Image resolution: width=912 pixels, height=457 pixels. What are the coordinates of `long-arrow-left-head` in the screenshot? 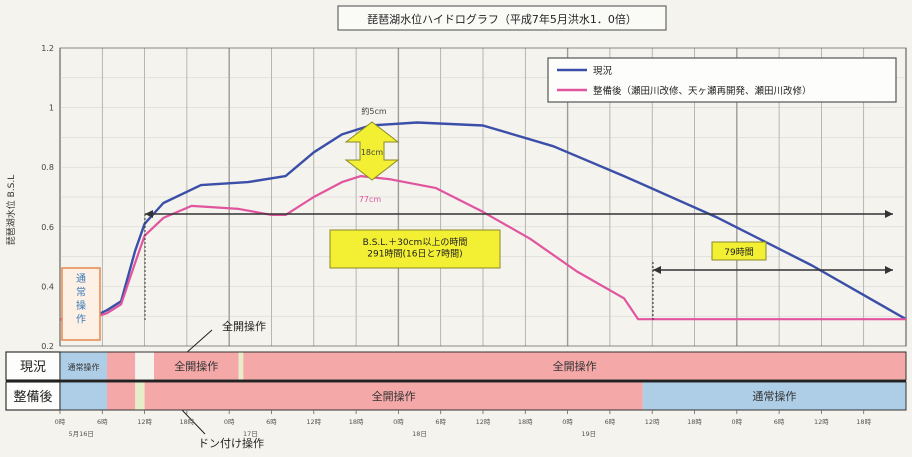 It's located at (149, 214).